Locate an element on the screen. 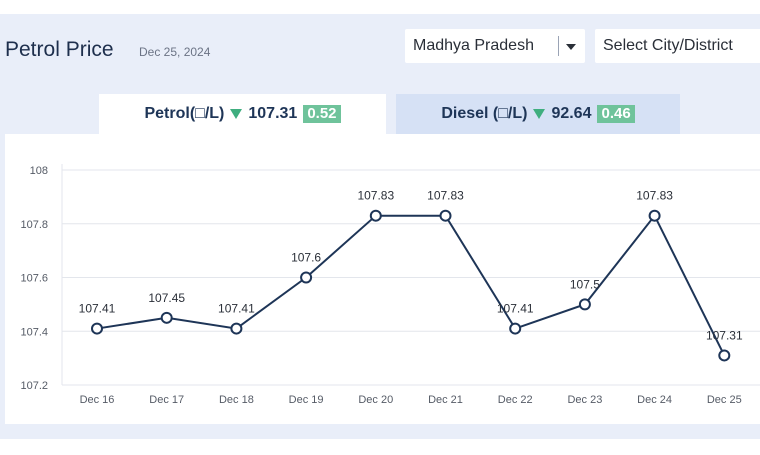 This screenshot has height=455, width=760. data-label: 107.31 is located at coordinates (724, 335).